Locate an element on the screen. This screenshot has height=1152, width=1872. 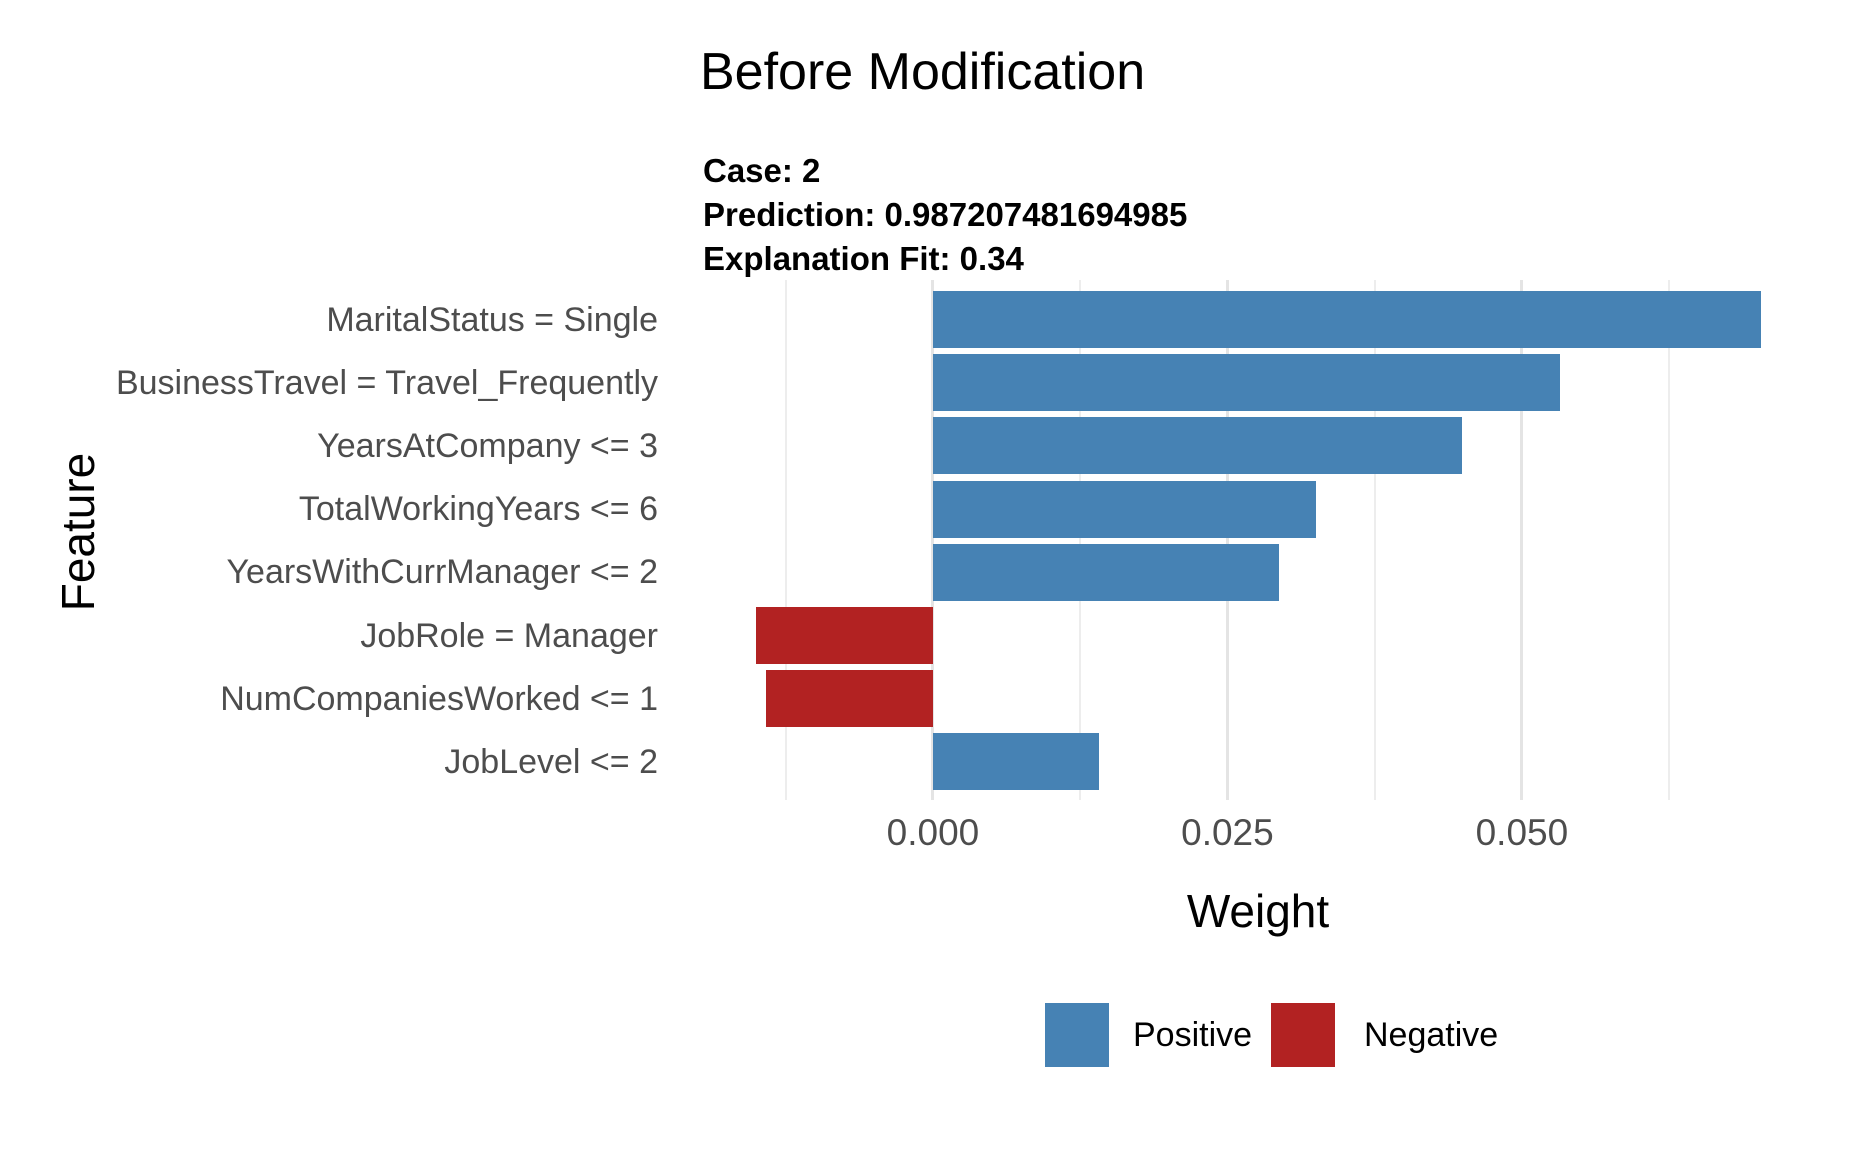
subtitle-prediction: Prediction: 0.987207481694985 is located at coordinates (945, 214).